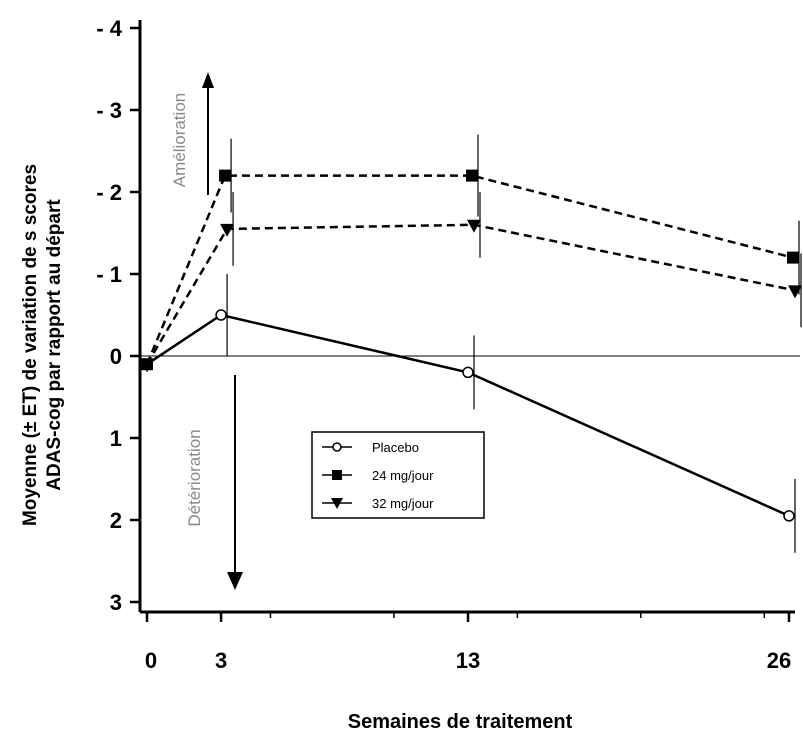 The height and width of the screenshot is (736, 803). Describe the element at coordinates (109, 274) in the screenshot. I see `y-tick-label: - 1` at that location.